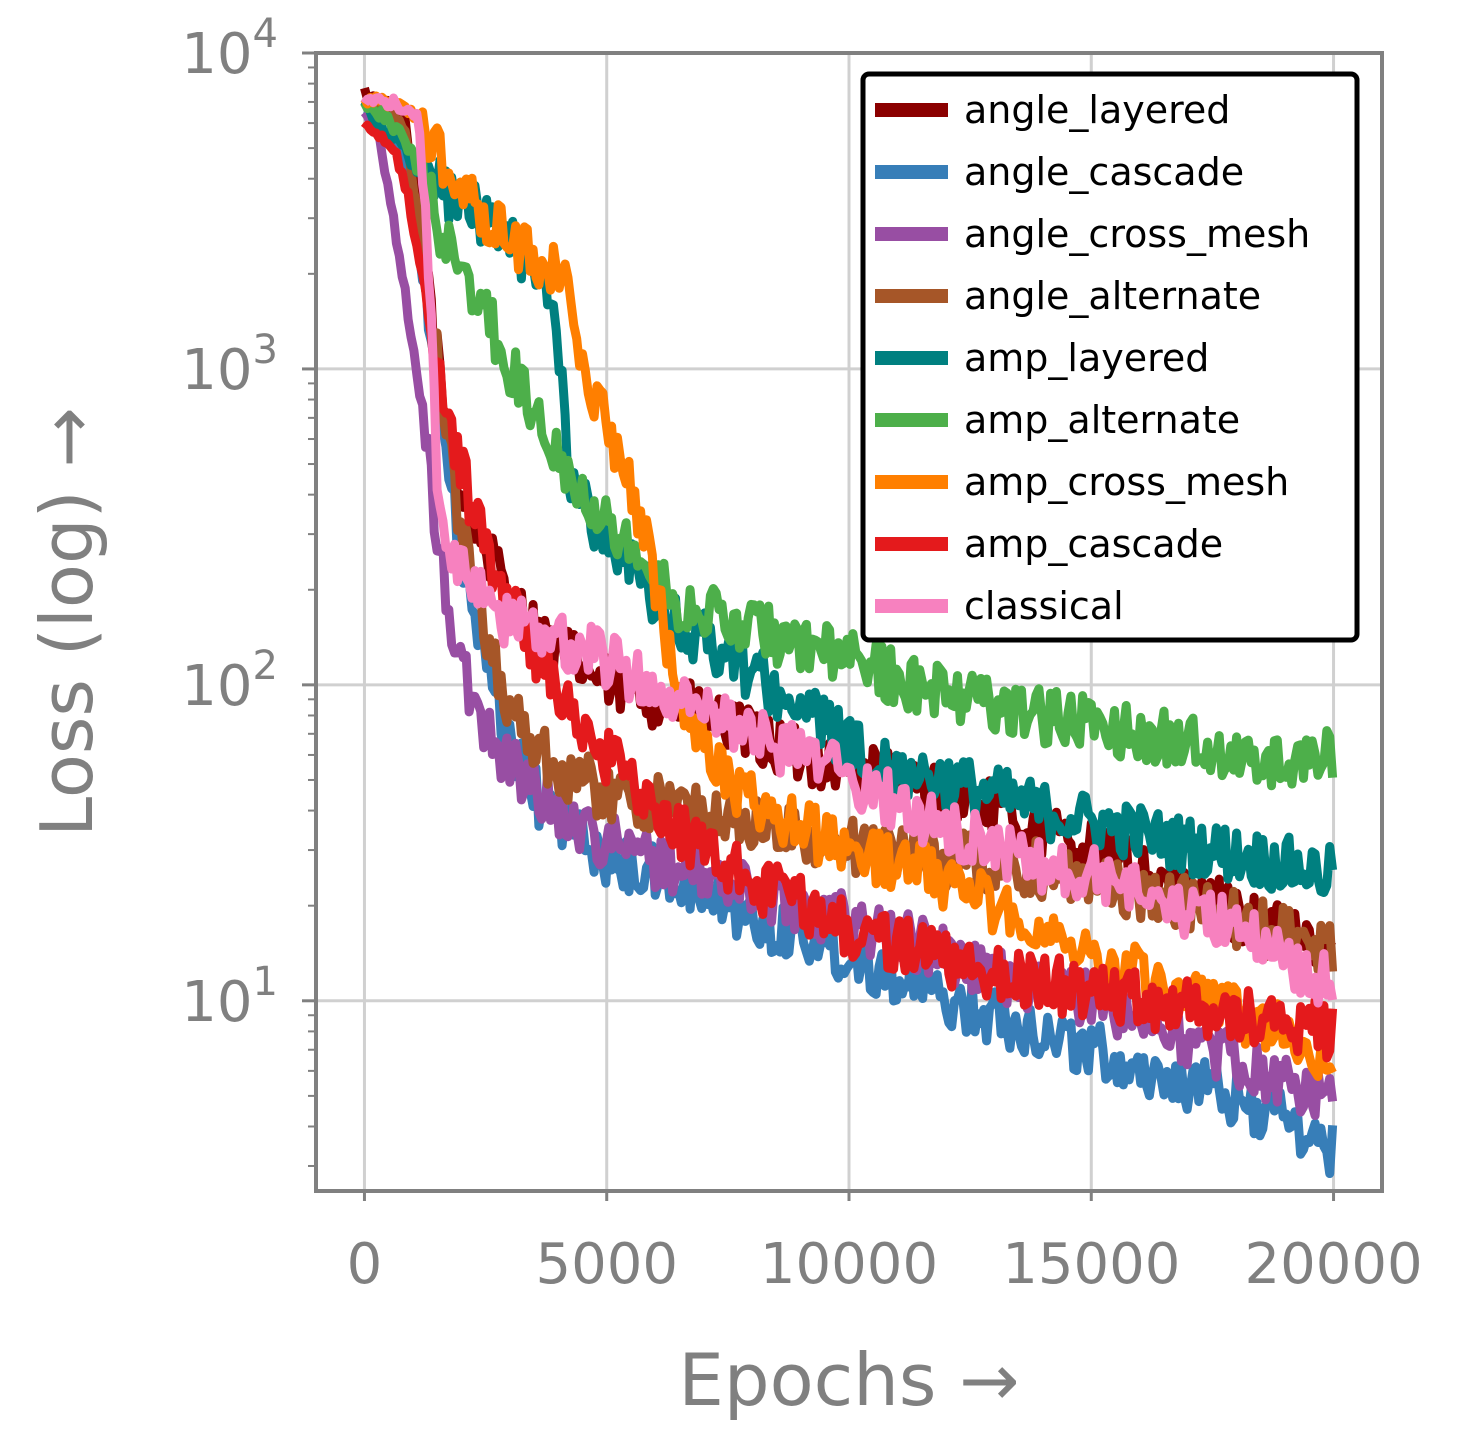  What do you see at coordinates (1086, 358) in the screenshot?
I see `legend-label: amp_layered` at bounding box center [1086, 358].